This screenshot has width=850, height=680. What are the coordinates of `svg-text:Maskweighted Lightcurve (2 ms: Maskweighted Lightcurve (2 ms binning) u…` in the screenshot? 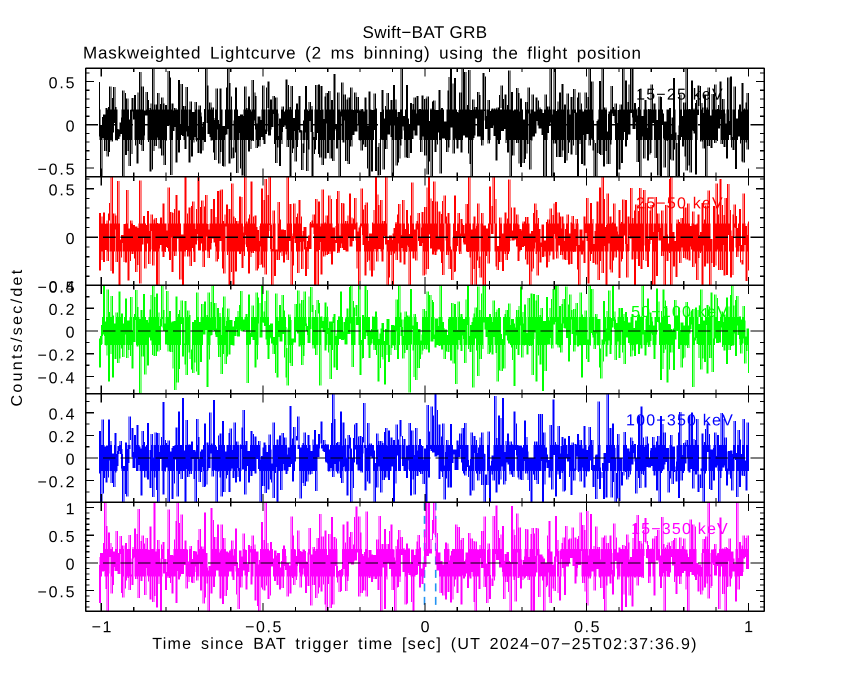 It's located at (362, 53).